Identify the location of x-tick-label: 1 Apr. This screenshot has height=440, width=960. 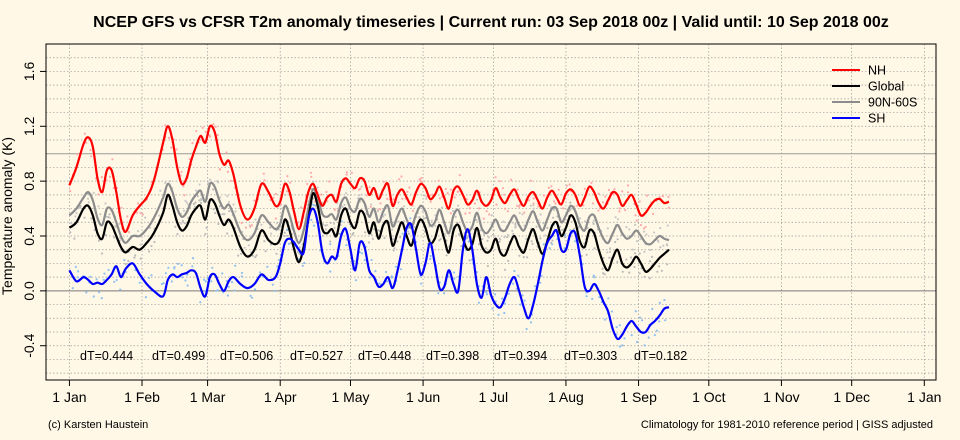
(280, 397).